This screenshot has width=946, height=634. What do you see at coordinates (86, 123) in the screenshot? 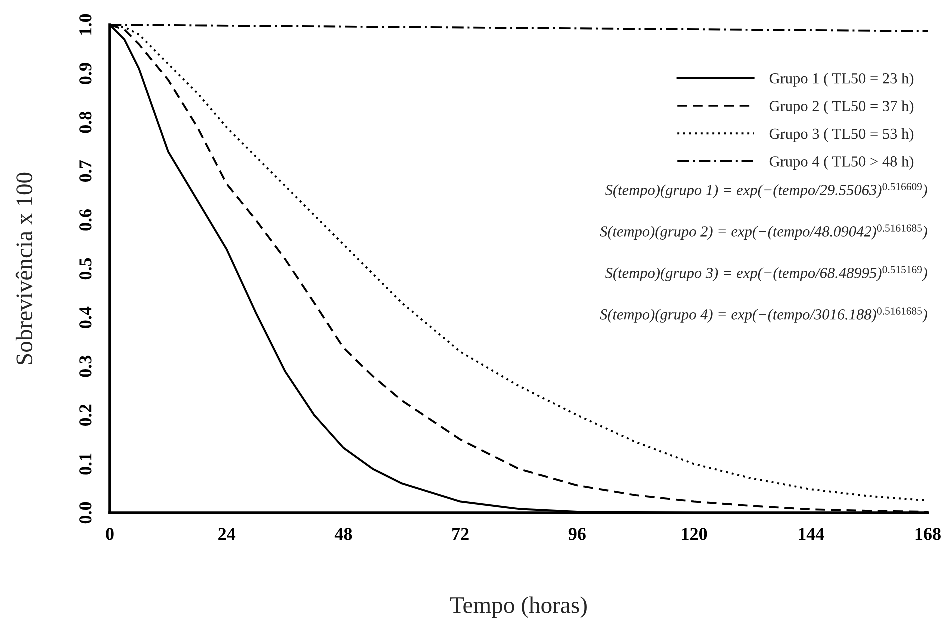
I see `y-tick-label: 0.8` at bounding box center [86, 123].